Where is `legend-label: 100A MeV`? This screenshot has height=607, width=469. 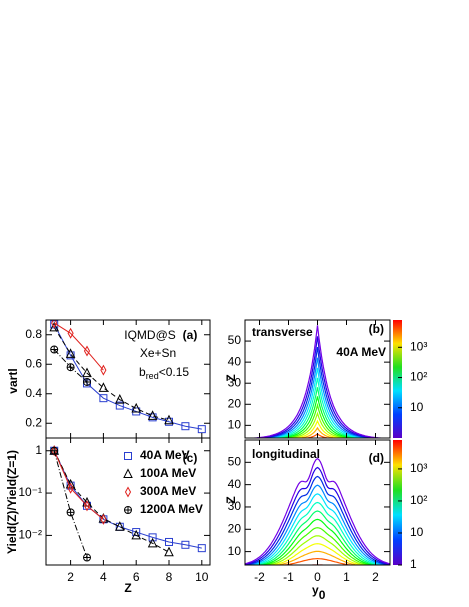
legend-label: 100A MeV is located at coordinates (168, 473).